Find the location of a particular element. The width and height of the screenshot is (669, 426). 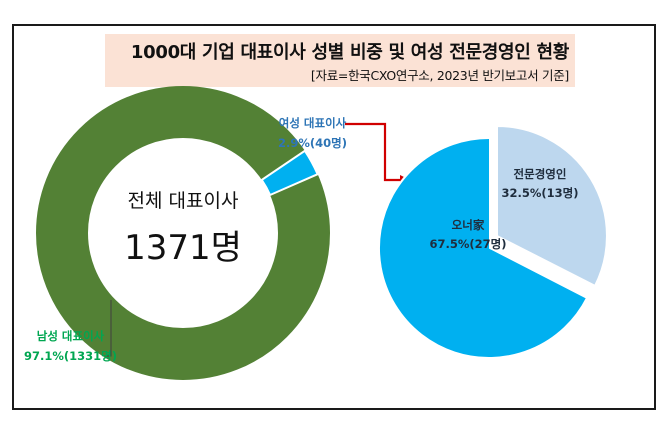

pie-professional-segment is located at coordinates (552, 206).